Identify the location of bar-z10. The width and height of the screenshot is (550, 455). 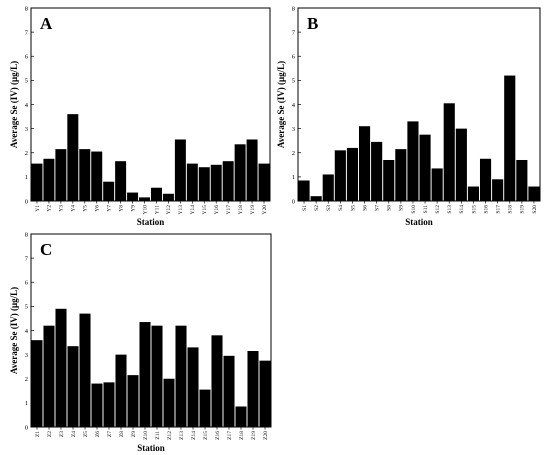
(145, 374).